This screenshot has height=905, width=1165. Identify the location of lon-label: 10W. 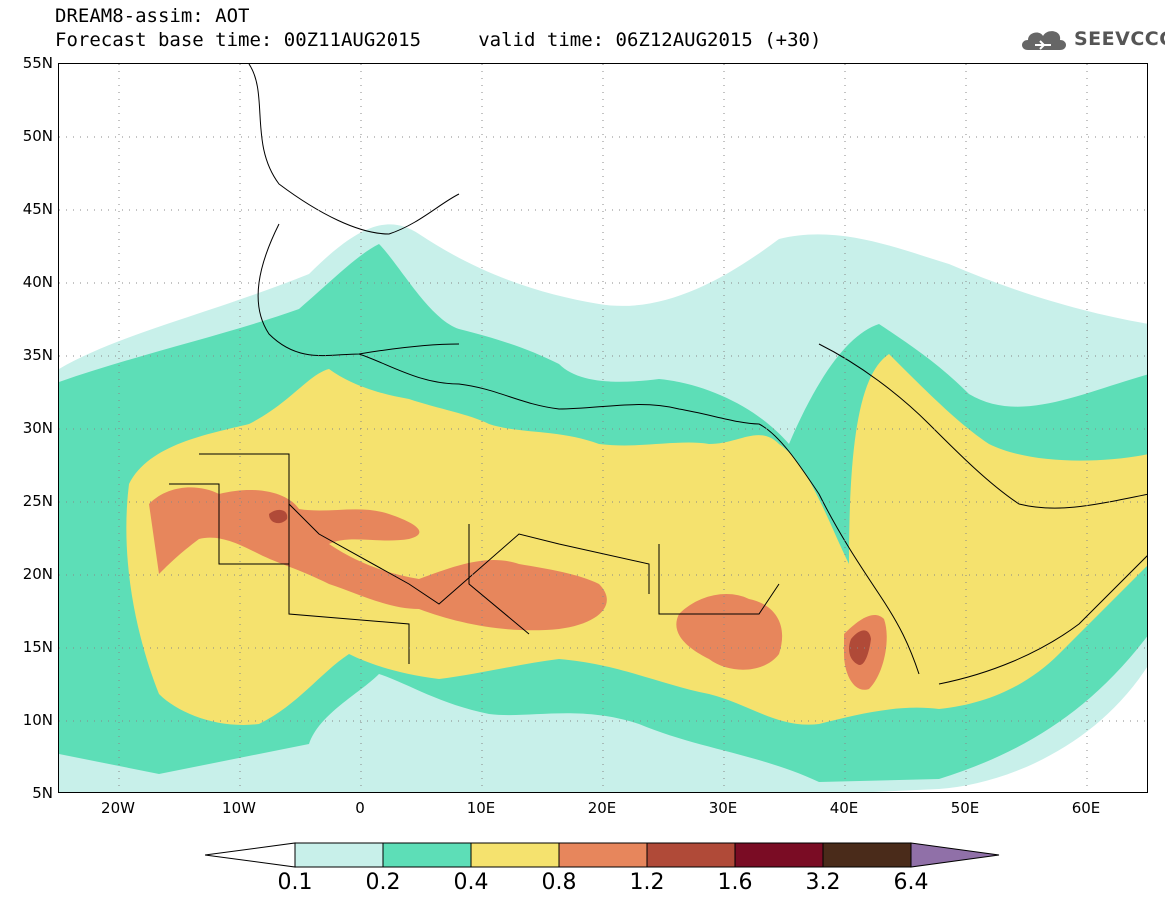
(239, 808).